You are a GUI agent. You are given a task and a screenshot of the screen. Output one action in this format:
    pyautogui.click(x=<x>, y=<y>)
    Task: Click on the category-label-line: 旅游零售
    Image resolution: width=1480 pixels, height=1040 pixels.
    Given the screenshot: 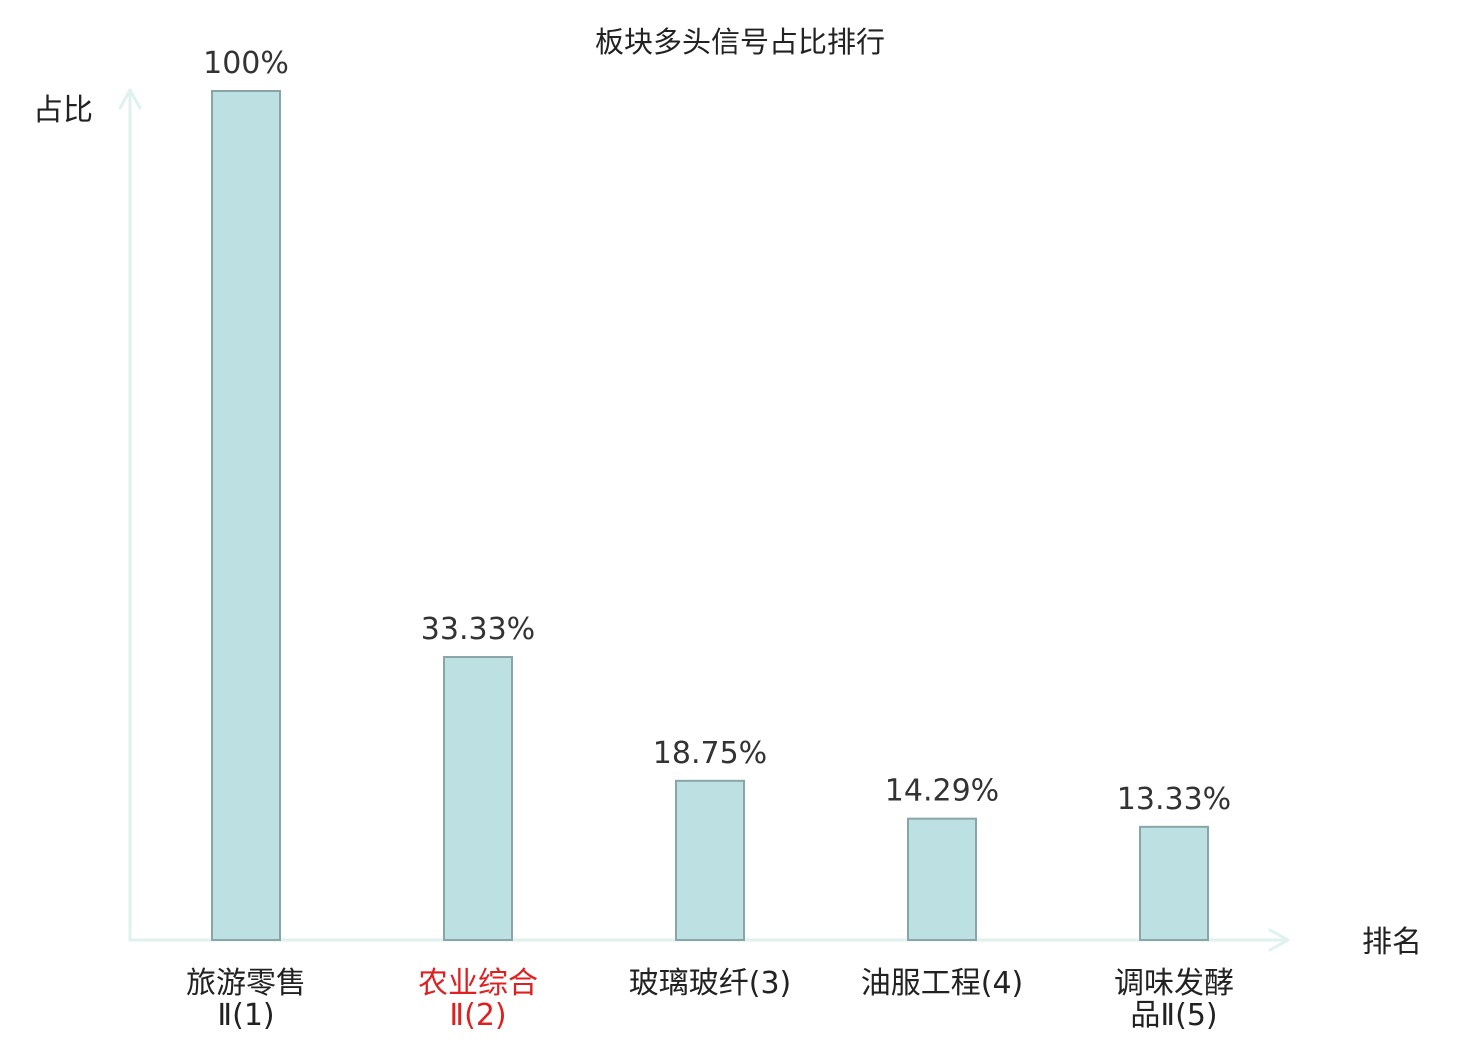 What is the action you would take?
    pyautogui.click(x=246, y=983)
    